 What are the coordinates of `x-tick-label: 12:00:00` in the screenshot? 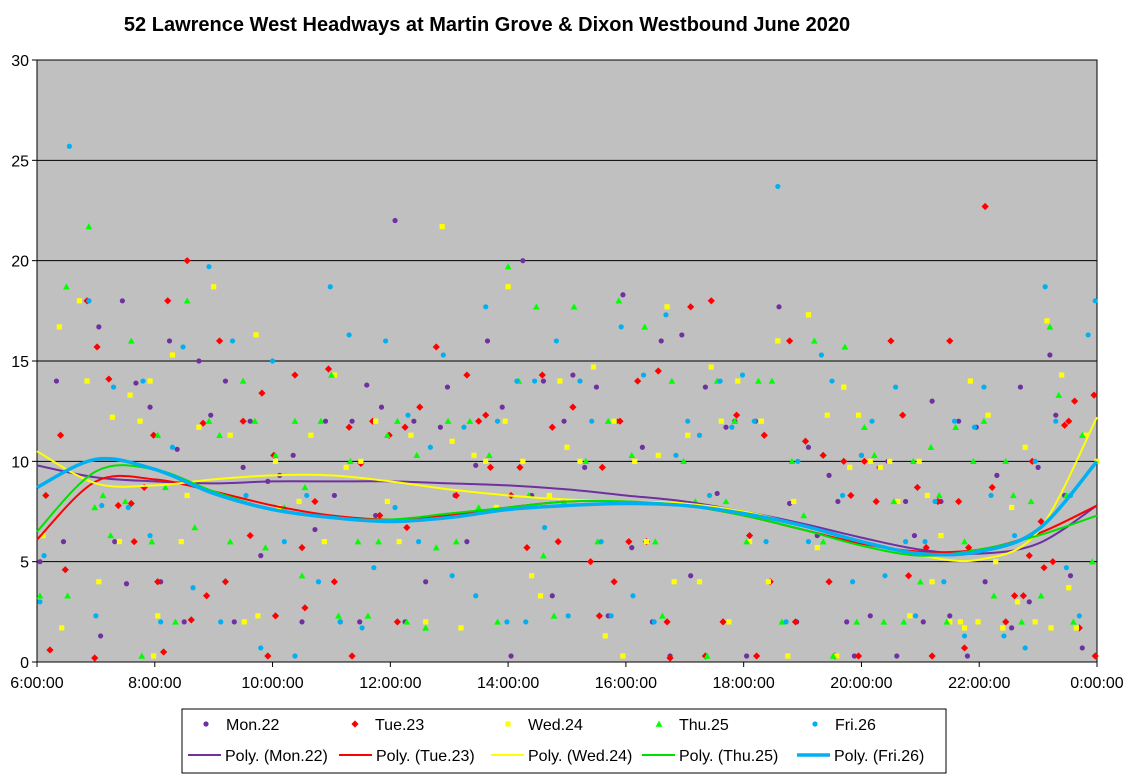 It's located at (390, 683).